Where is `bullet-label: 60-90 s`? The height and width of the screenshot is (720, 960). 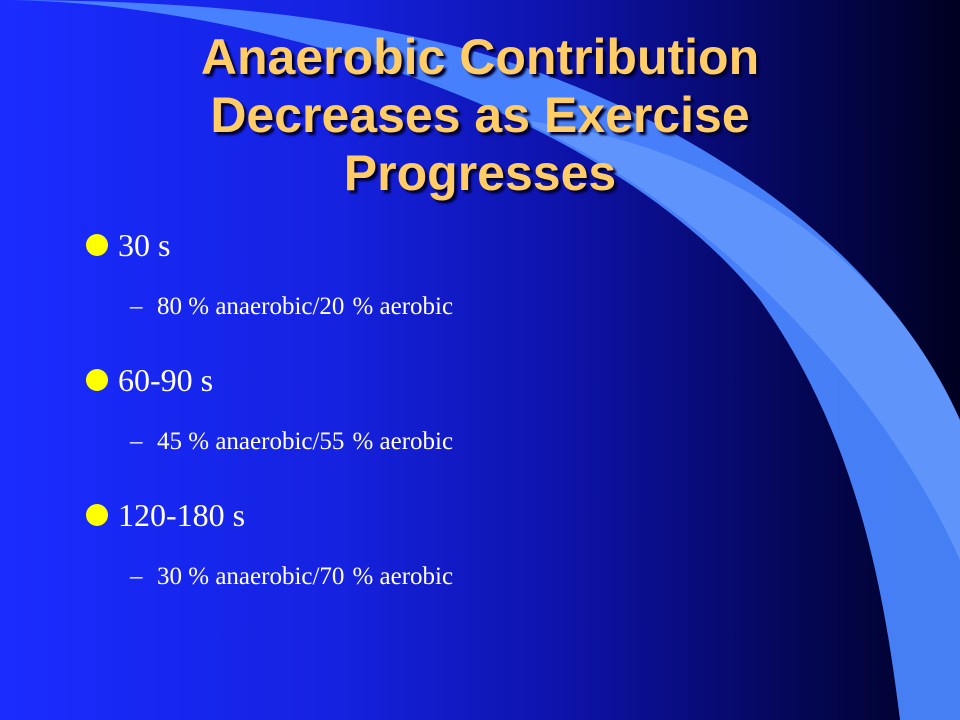
bullet-label: 60-90 s is located at coordinates (166, 380).